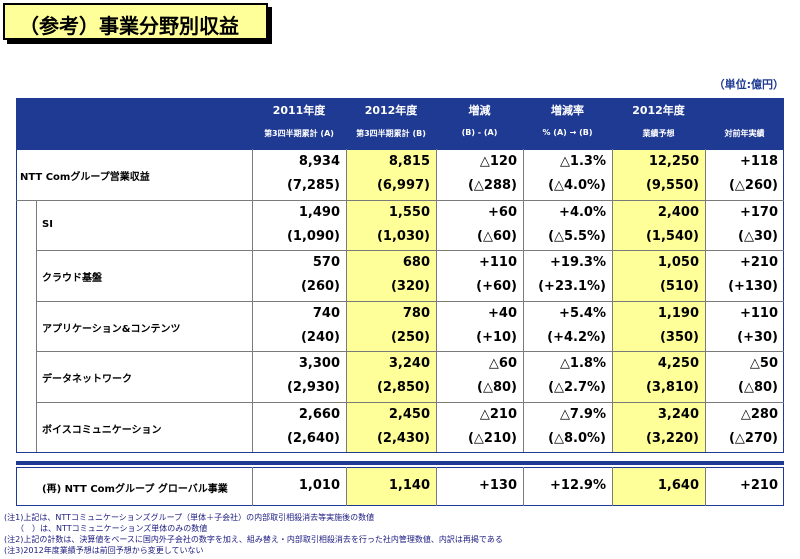 The width and height of the screenshot is (800, 559). I want to click on cell-paren-3-5: (+30), so click(757, 337).